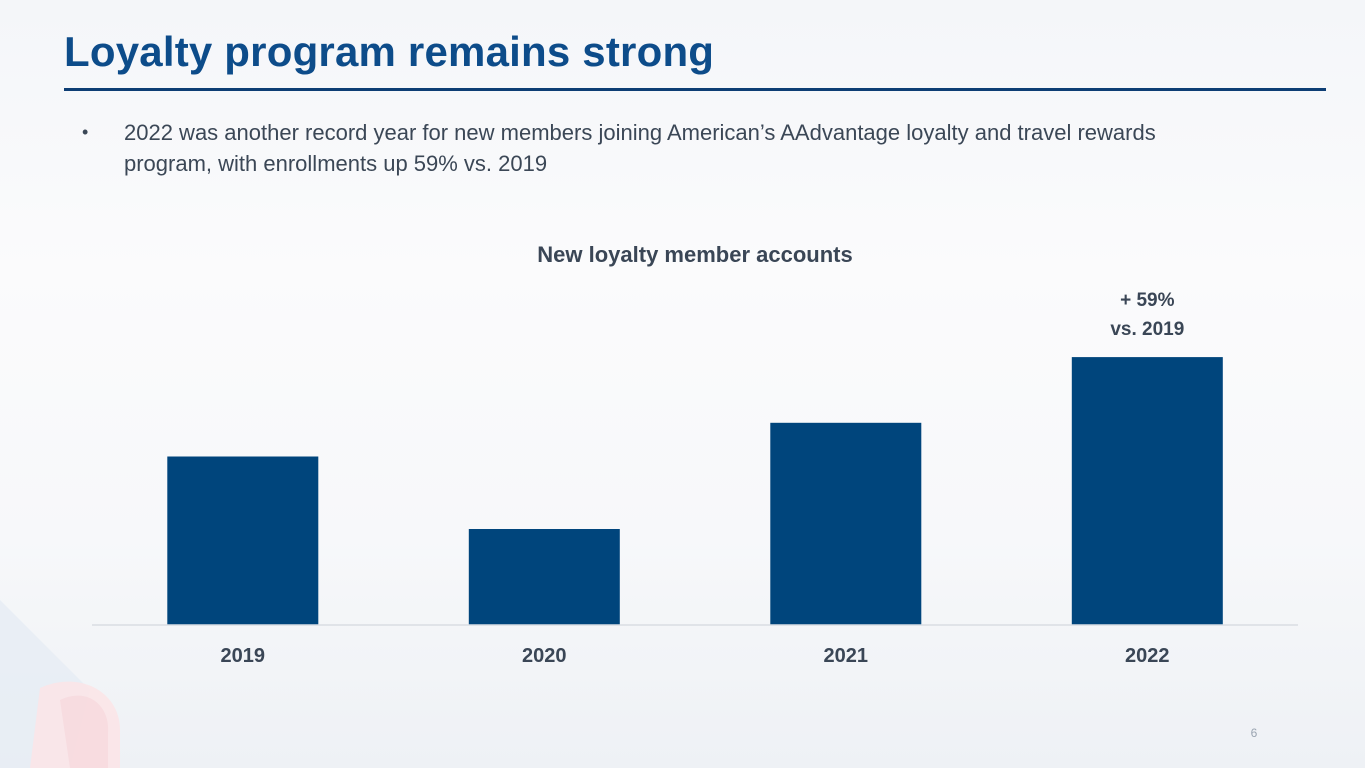 The width and height of the screenshot is (1365, 768). I want to click on bar-2022, so click(1147, 491).